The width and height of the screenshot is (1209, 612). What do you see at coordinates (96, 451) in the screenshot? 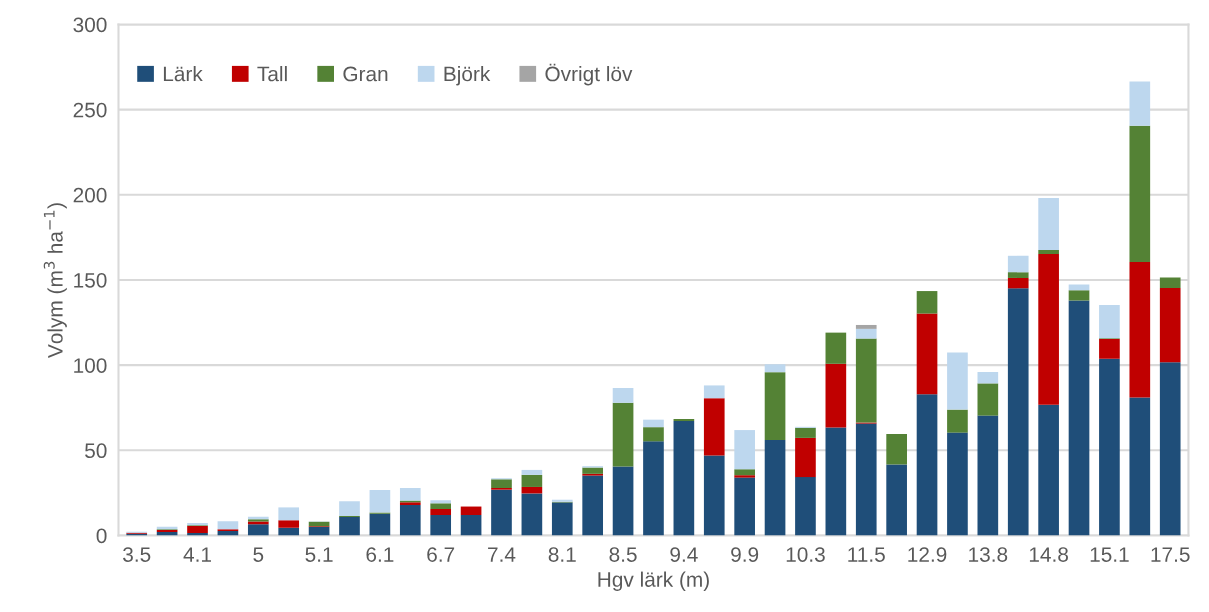
I see `y-tick-label: 50` at bounding box center [96, 451].